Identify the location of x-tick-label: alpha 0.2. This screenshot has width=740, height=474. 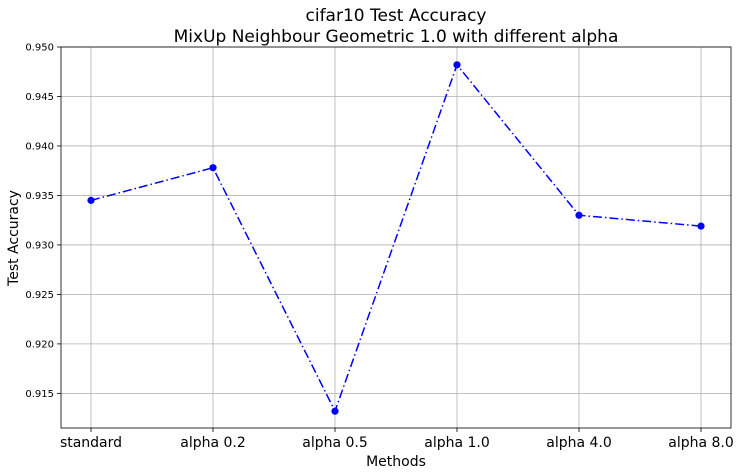
(213, 443).